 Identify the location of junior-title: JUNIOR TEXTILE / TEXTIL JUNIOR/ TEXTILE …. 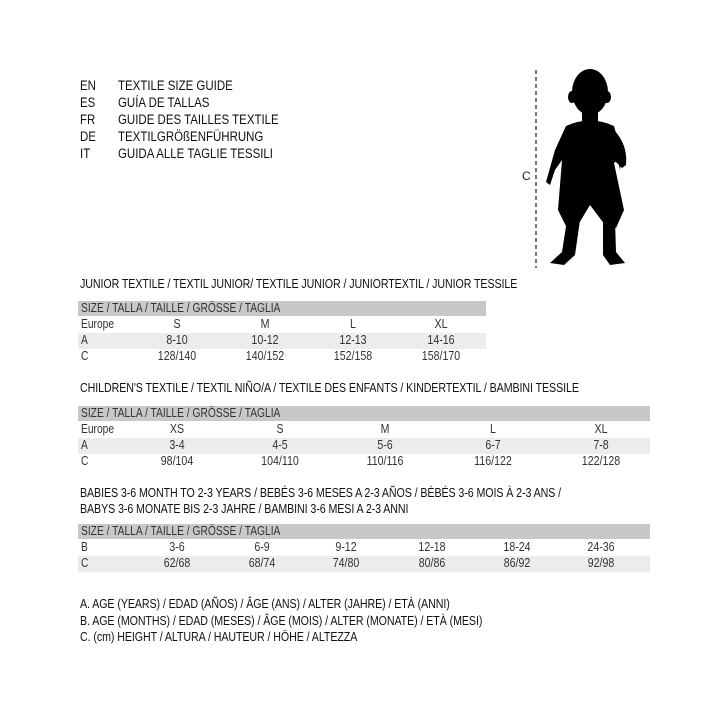
(299, 283).